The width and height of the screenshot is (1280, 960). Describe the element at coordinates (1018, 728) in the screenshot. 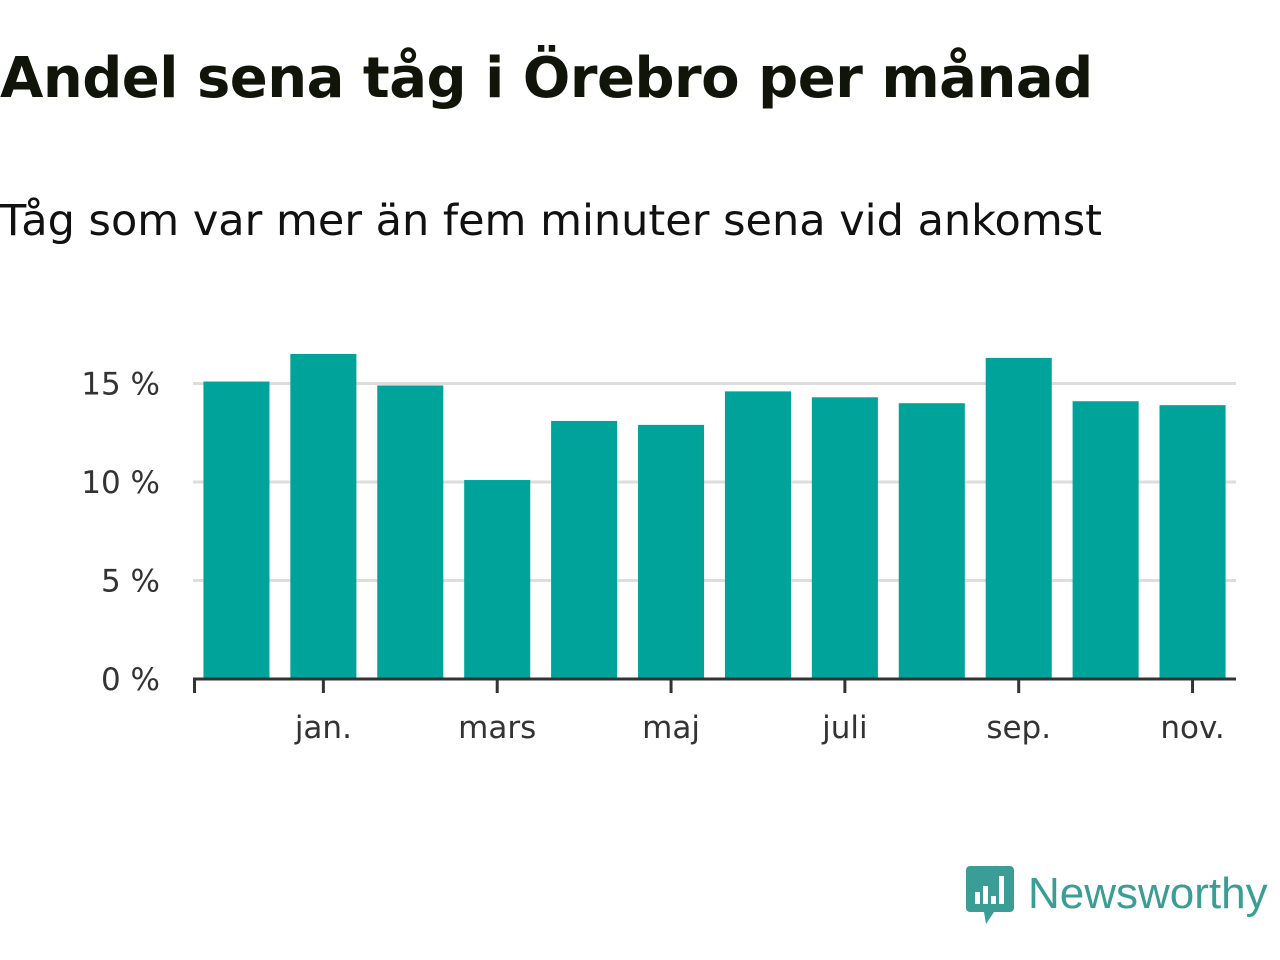

I see `x-tick-label: sep.` at that location.